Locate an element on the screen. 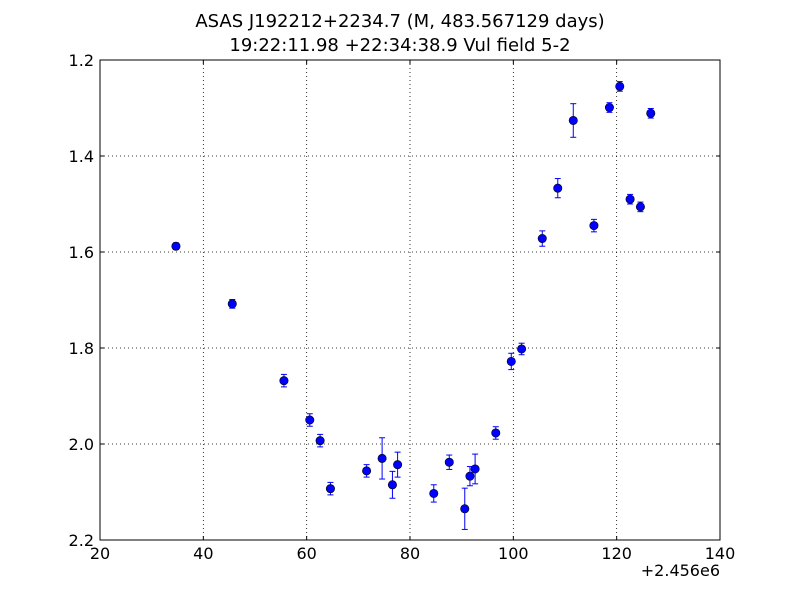 The image size is (800, 600). y-tick-label: 1.4 is located at coordinates (81, 156).